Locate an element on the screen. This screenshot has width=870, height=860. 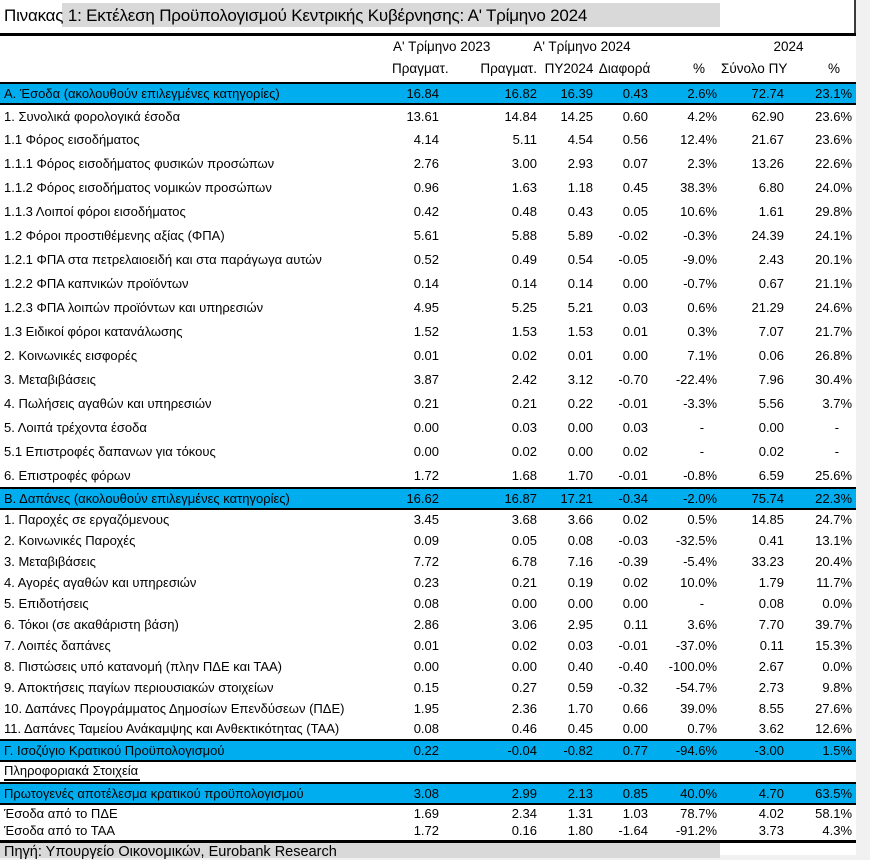
value-cell: -100.0% is located at coordinates (693, 666).